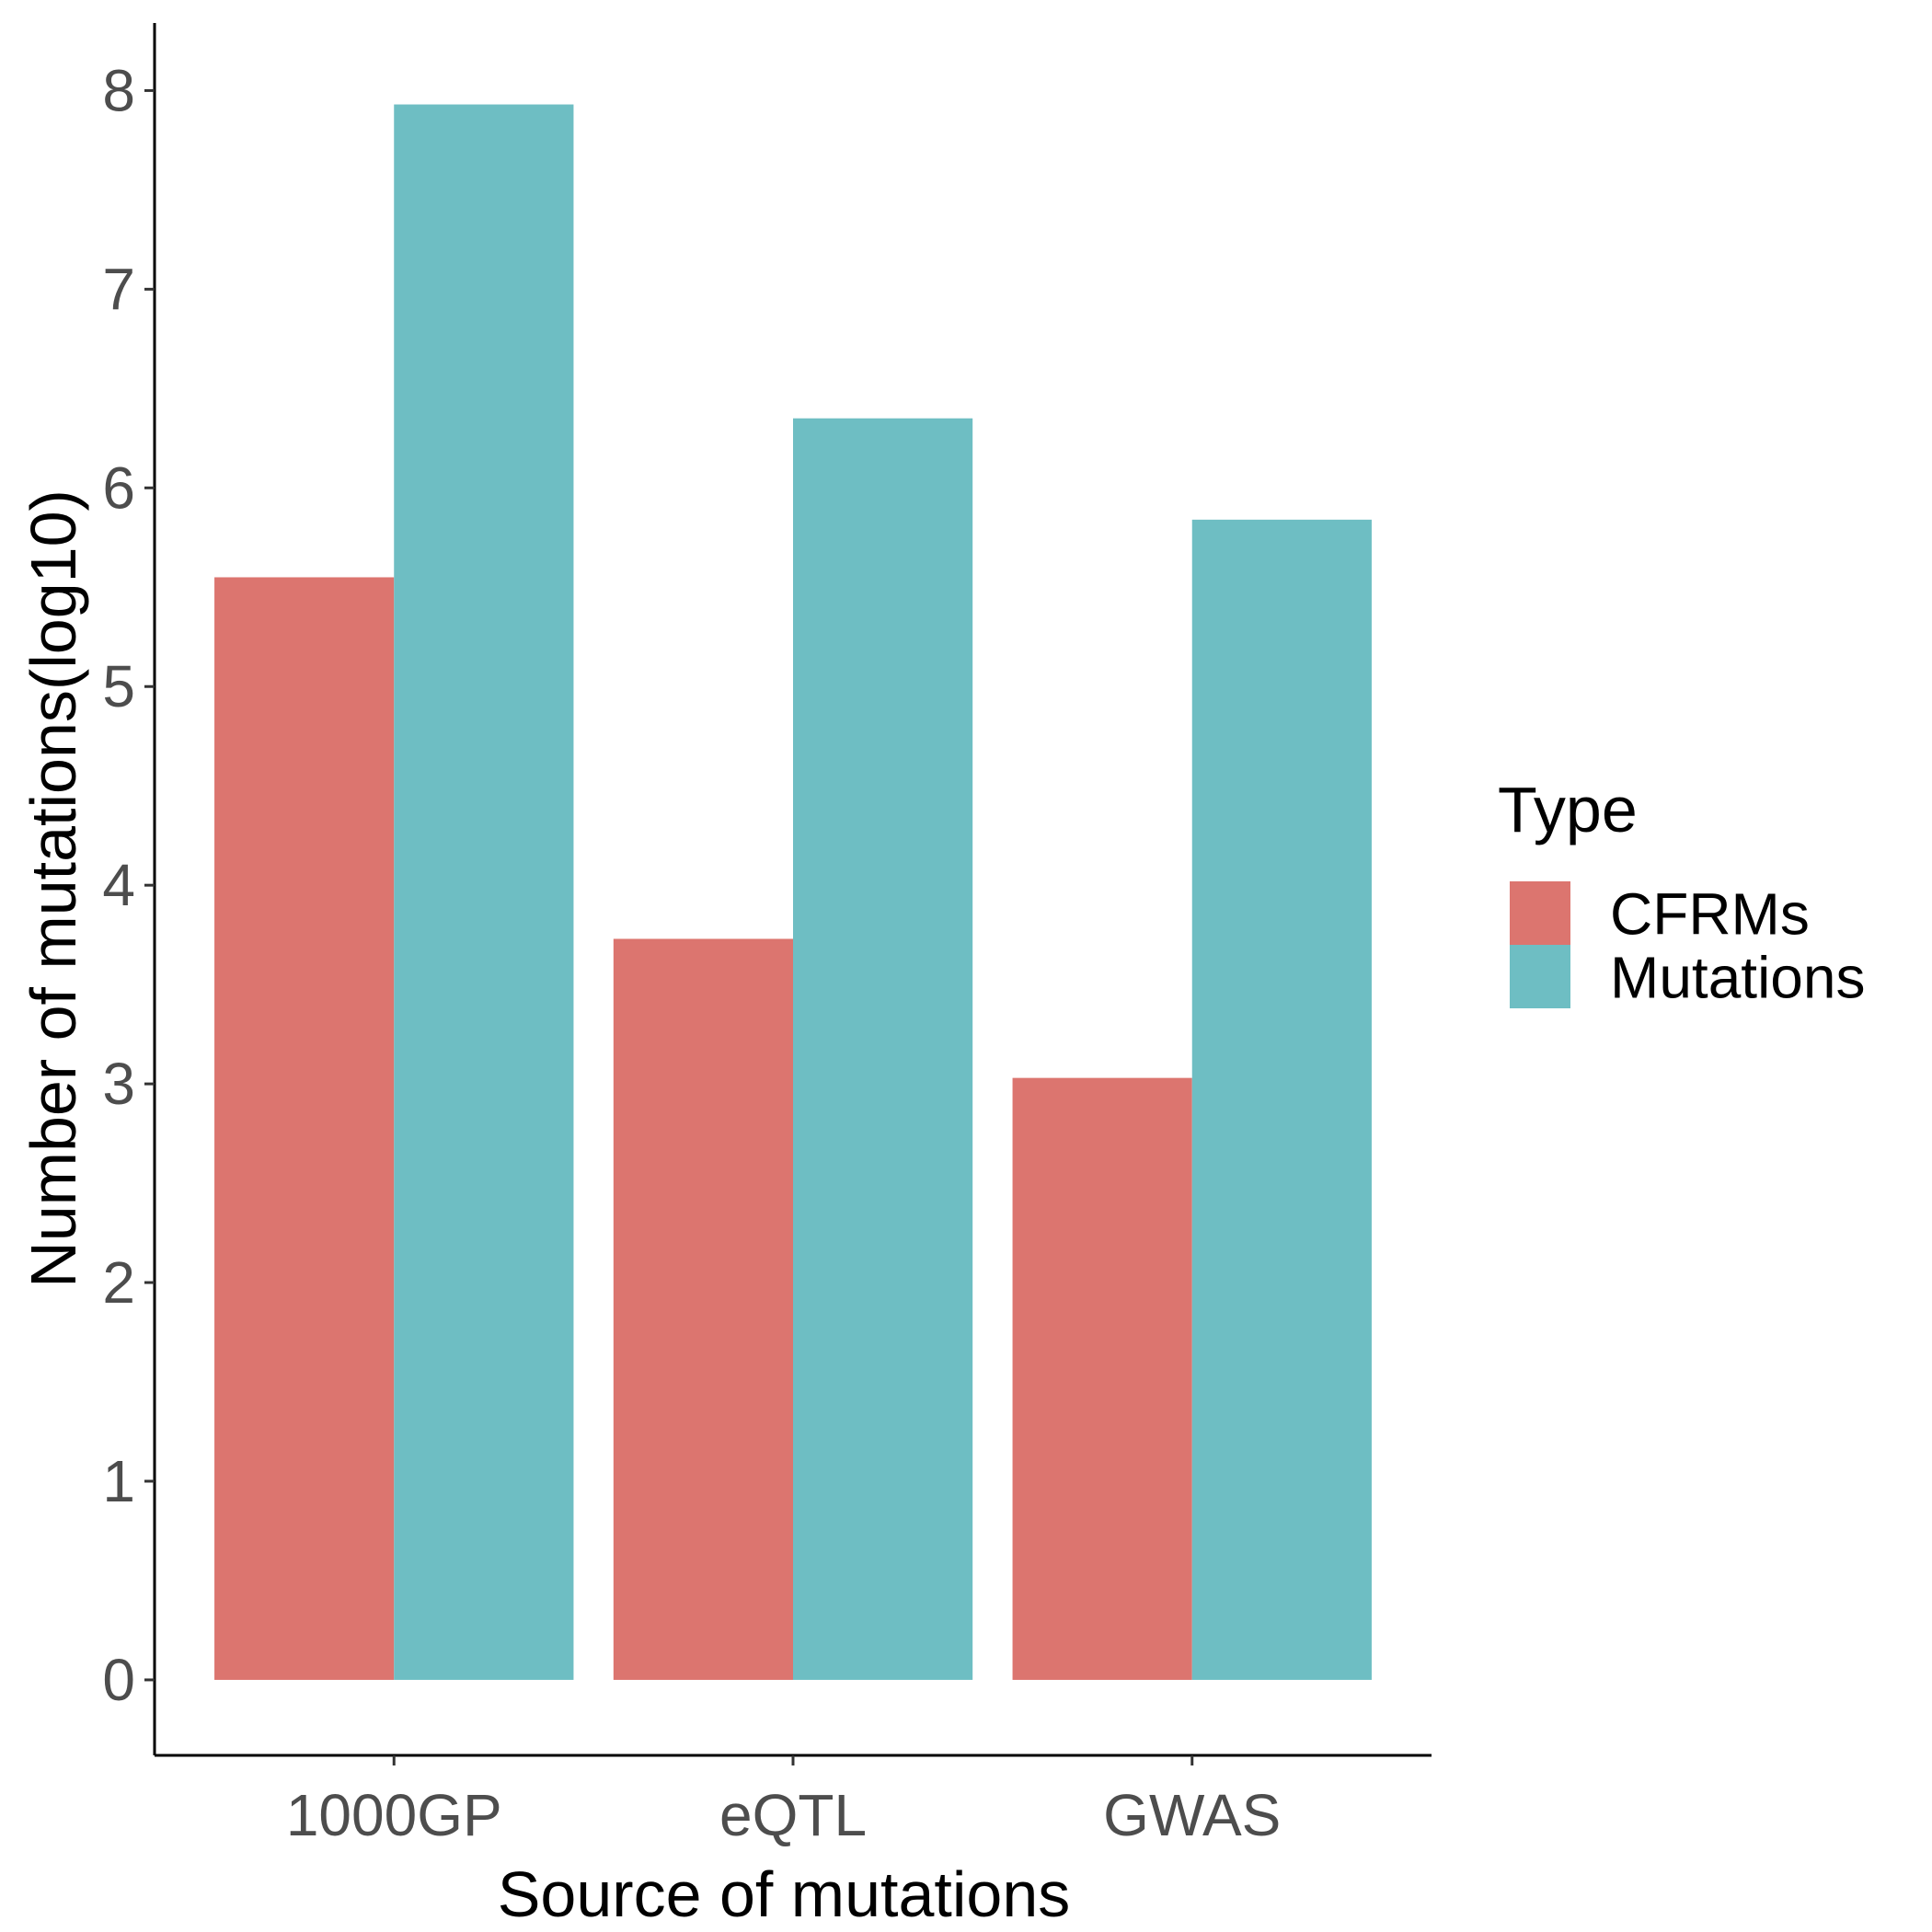  What do you see at coordinates (883, 1049) in the screenshot?
I see `bar-eQTL-Mutations` at bounding box center [883, 1049].